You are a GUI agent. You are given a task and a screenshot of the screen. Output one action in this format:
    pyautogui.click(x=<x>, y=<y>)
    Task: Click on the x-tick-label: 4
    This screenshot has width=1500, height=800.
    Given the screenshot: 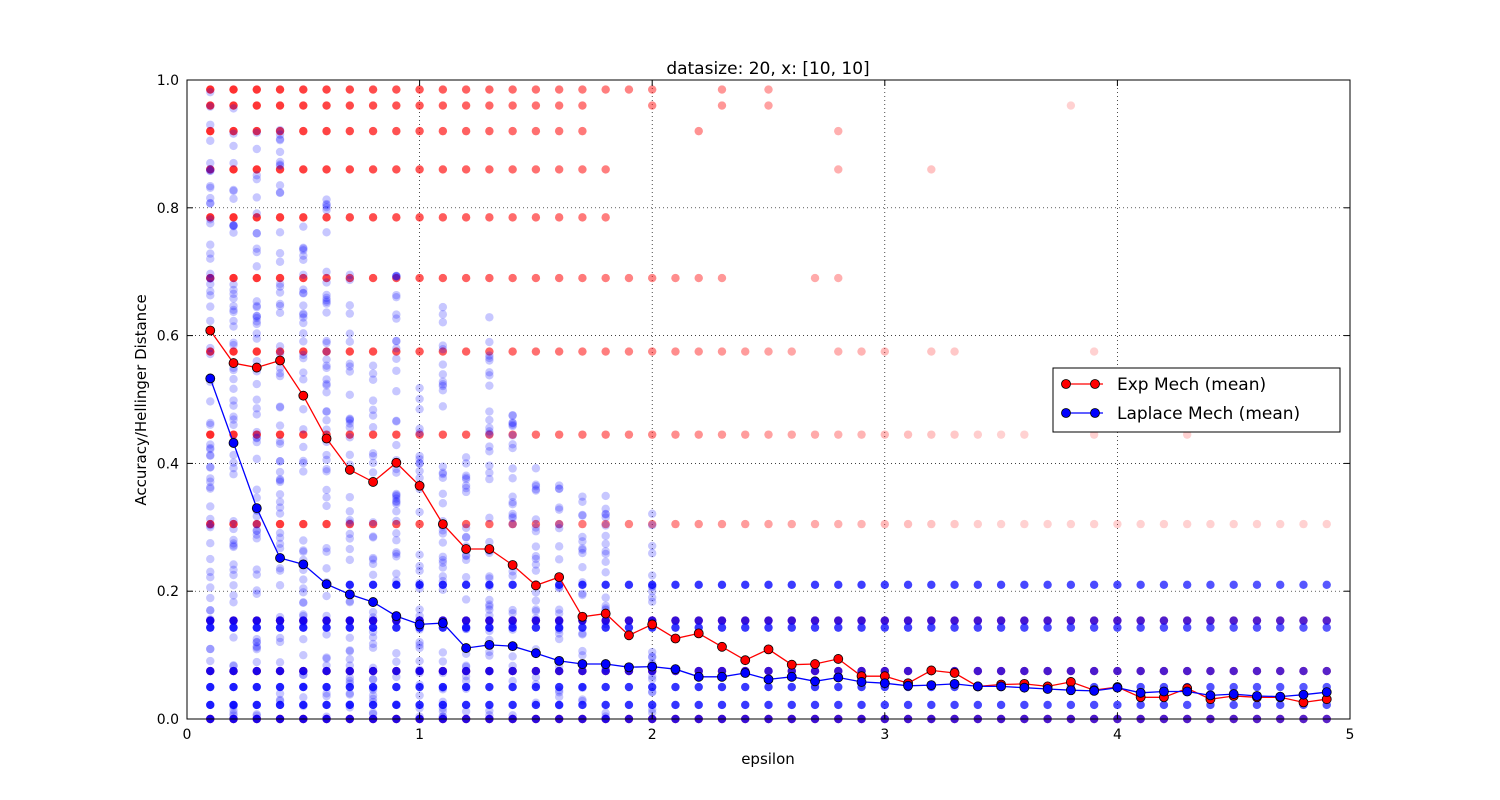 What is the action you would take?
    pyautogui.click(x=1117, y=735)
    